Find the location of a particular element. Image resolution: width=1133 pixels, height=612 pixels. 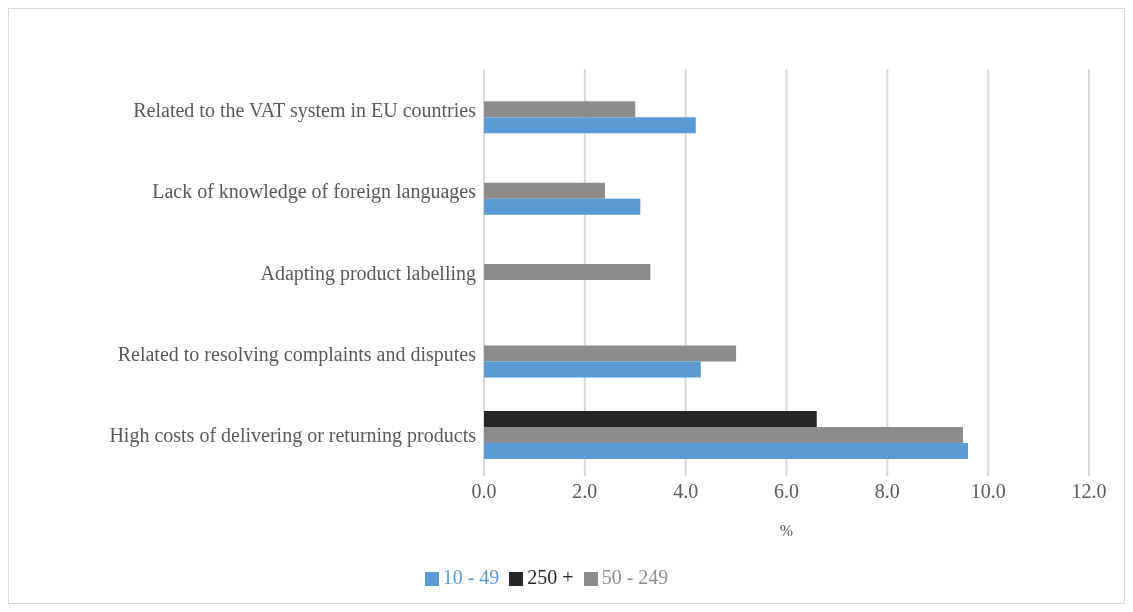

y-tick-label: Related to resolving complaints and disputes is located at coordinates (297, 354).